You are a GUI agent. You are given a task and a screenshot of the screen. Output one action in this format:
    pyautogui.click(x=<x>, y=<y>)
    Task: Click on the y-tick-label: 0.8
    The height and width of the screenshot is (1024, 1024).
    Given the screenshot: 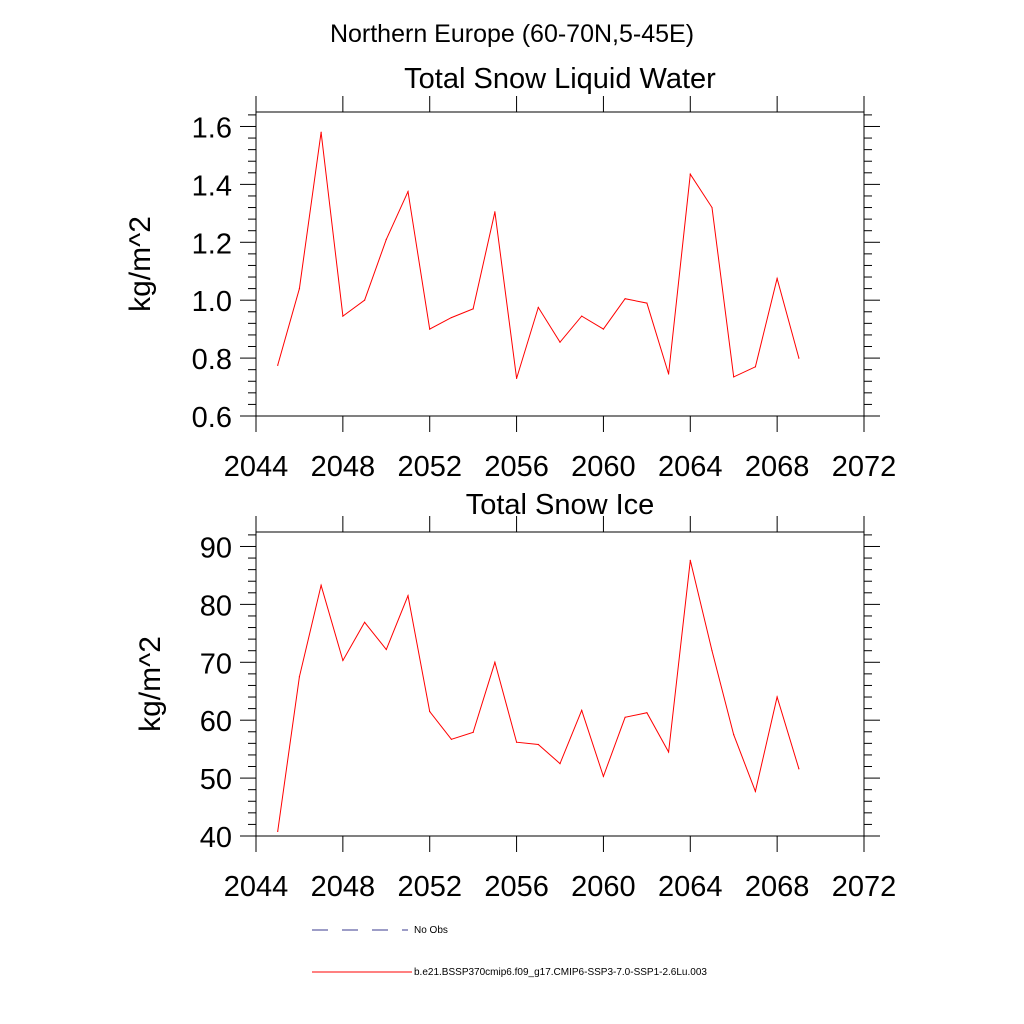 What is the action you would take?
    pyautogui.click(x=212, y=360)
    